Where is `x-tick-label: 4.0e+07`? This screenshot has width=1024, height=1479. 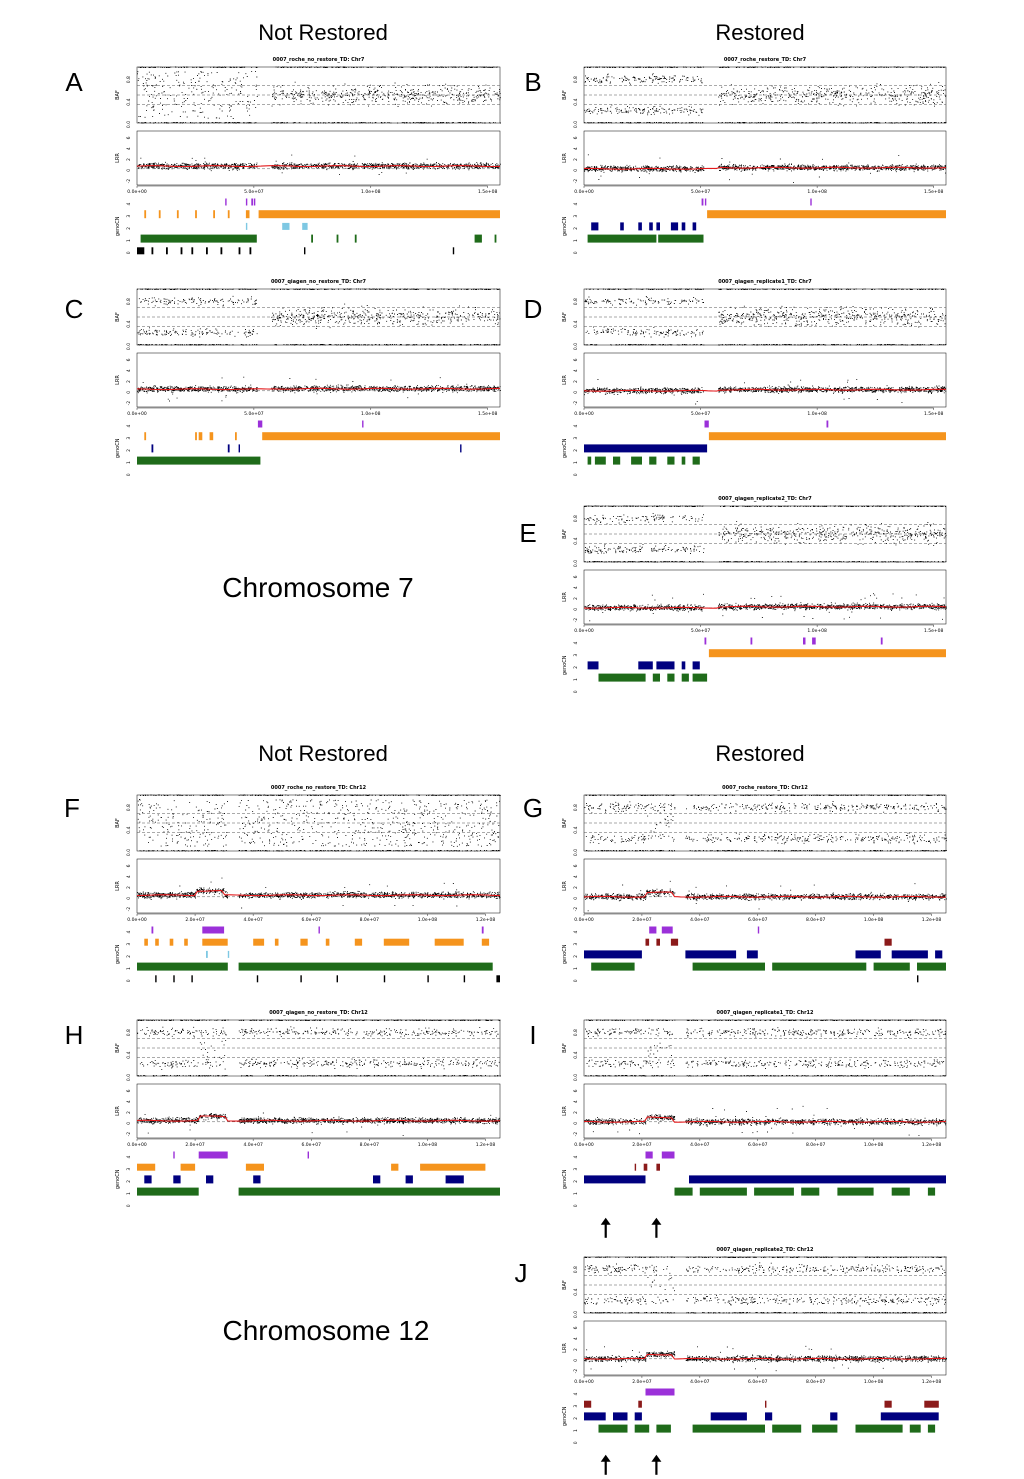
x-tick-label: 4.0e+07 is located at coordinates (253, 920).